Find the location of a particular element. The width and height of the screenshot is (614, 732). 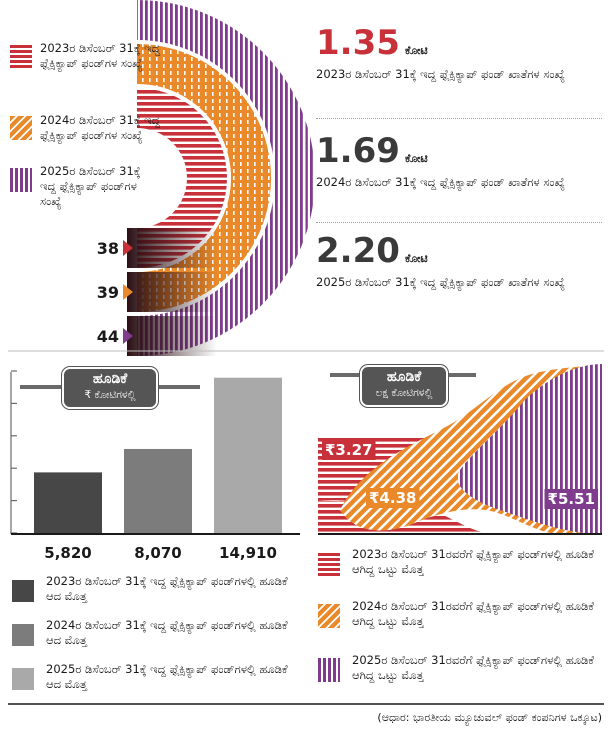

accounts-2025: 2.20 ಕೋಟಿ is located at coordinates (372, 251).